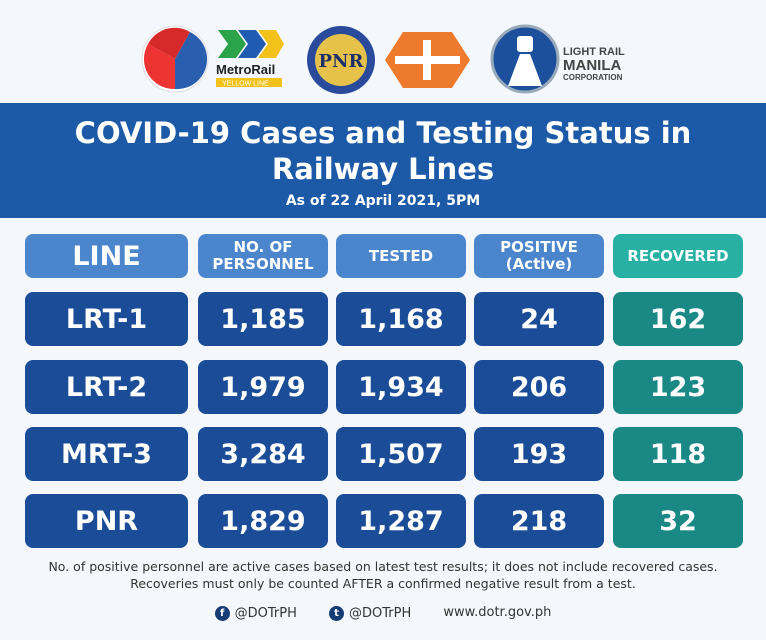 Image resolution: width=766 pixels, height=640 pixels. What do you see at coordinates (245, 84) in the screenshot?
I see `svg-text: YELLOW LINE` at bounding box center [245, 84].